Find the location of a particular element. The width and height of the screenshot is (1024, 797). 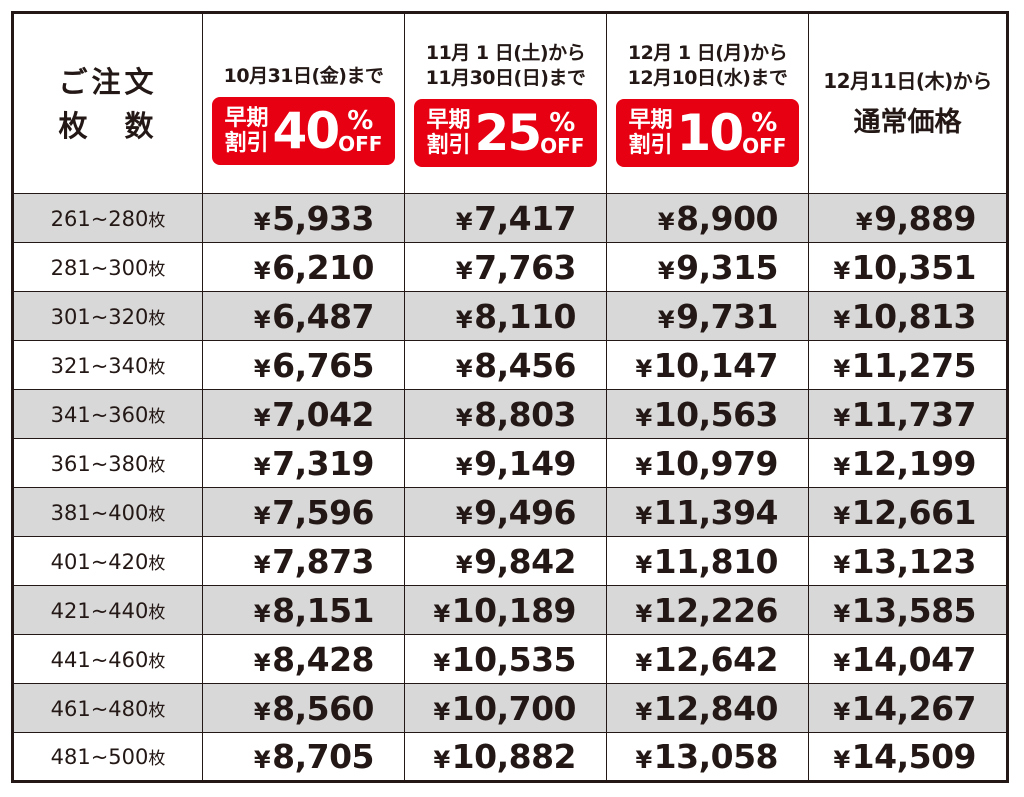

price-cell: ¥10,979 is located at coordinates (707, 463).